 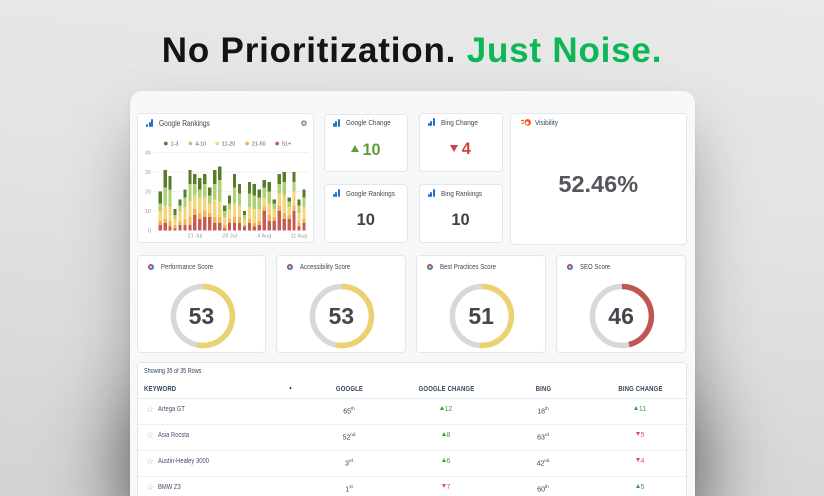 I want to click on svg-text: 4 Aug, so click(x=264, y=237).